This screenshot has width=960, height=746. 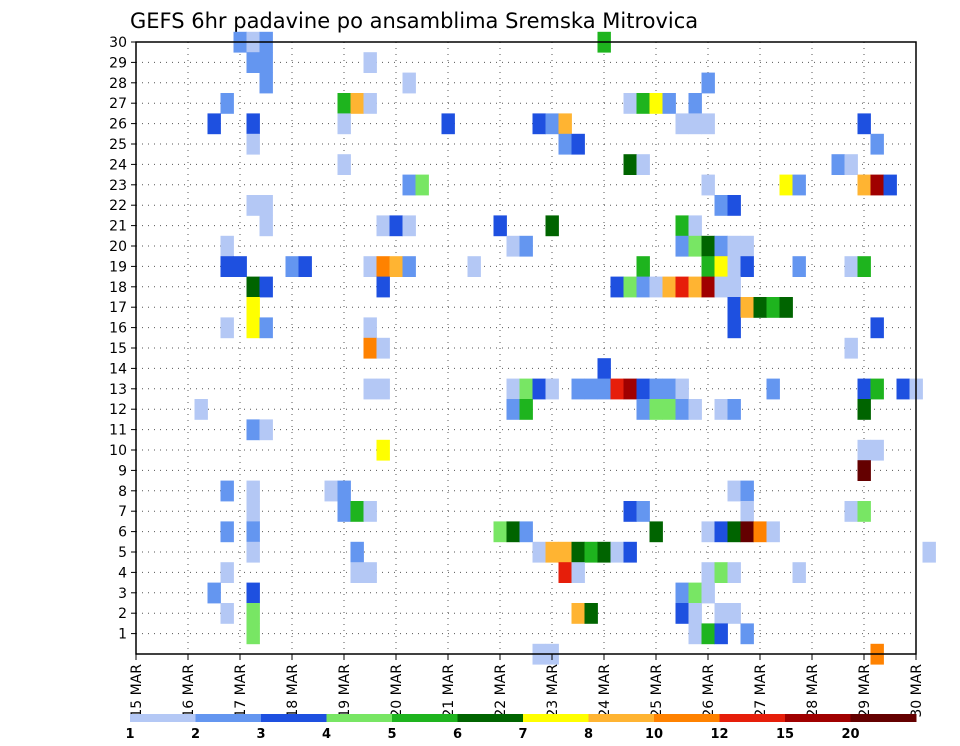 I want to click on y-tick-label: 13, so click(x=118, y=390).